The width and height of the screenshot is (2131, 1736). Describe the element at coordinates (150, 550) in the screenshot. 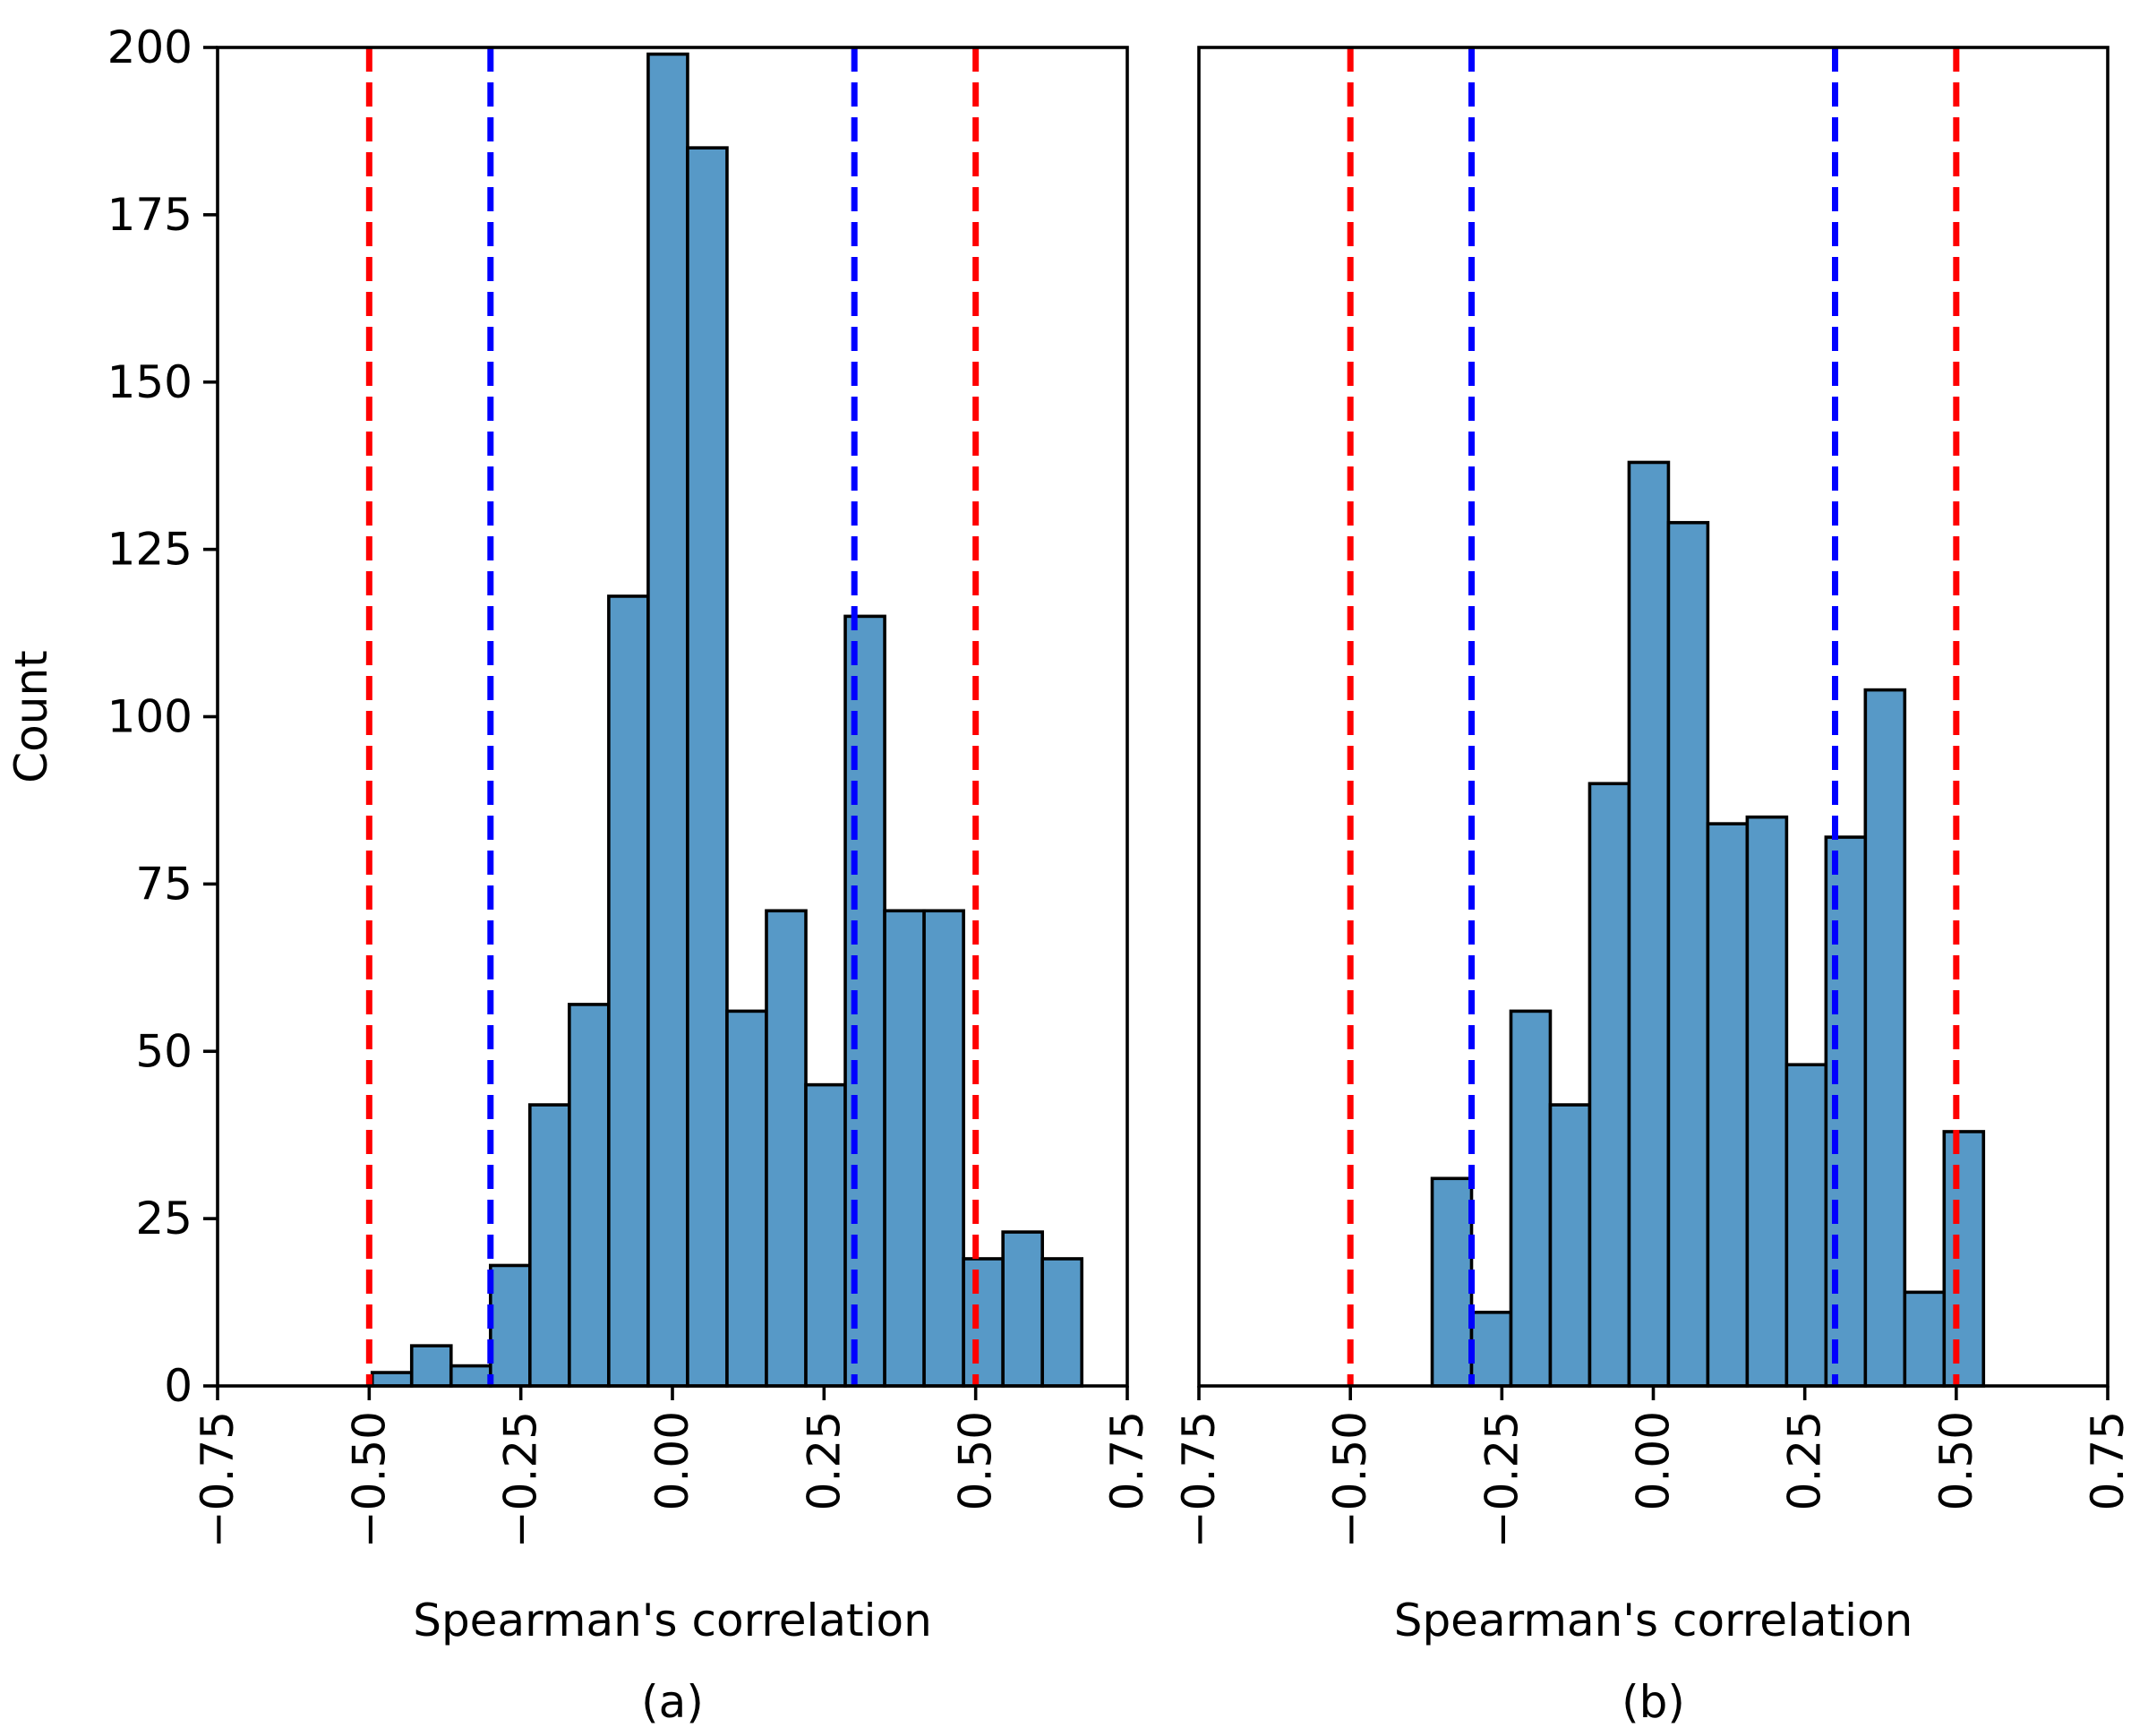

I see `panel-a-y-tick-label-5: 125` at that location.